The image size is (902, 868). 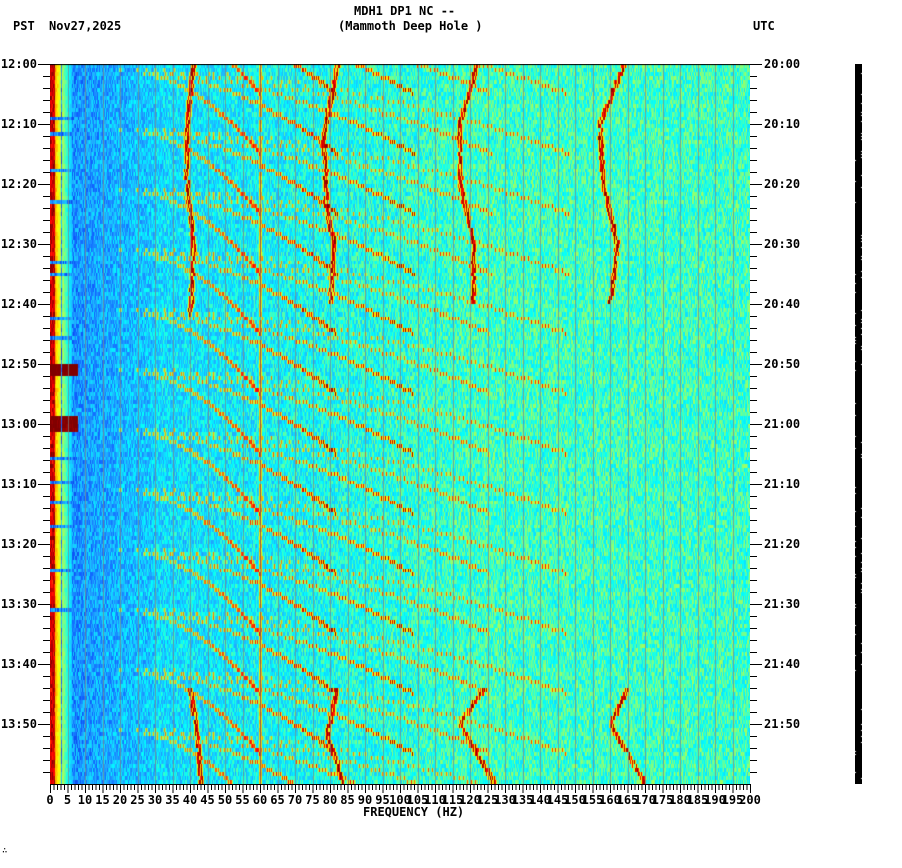 What do you see at coordinates (18, 544) in the screenshot?
I see `y-tick-left-label: 13:20` at bounding box center [18, 544].